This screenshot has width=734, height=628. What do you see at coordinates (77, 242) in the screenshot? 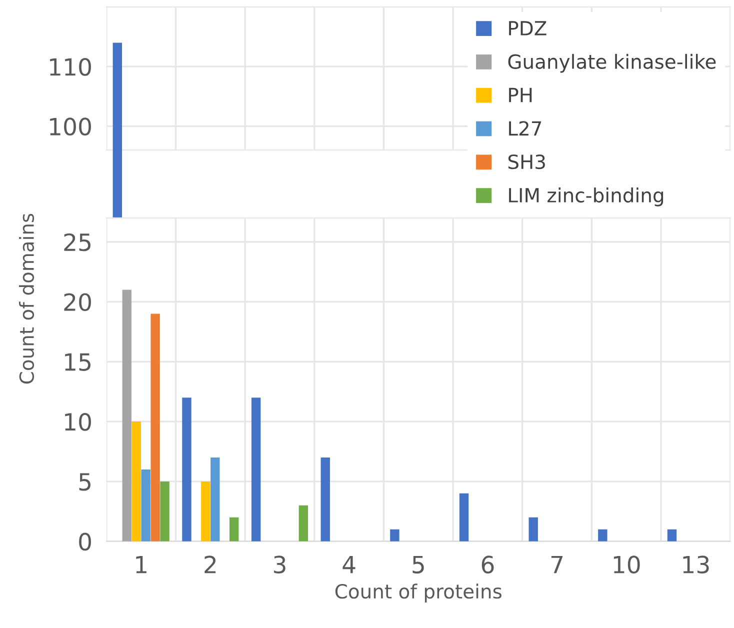
I see `y-tick-label: 25` at bounding box center [77, 242].